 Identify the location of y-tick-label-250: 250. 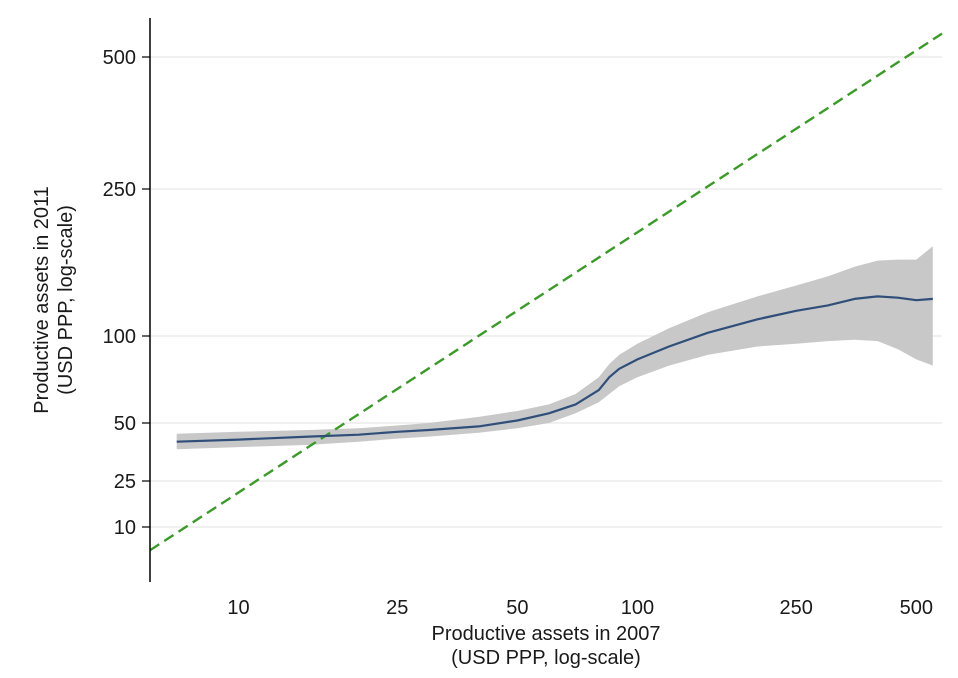
(119, 190).